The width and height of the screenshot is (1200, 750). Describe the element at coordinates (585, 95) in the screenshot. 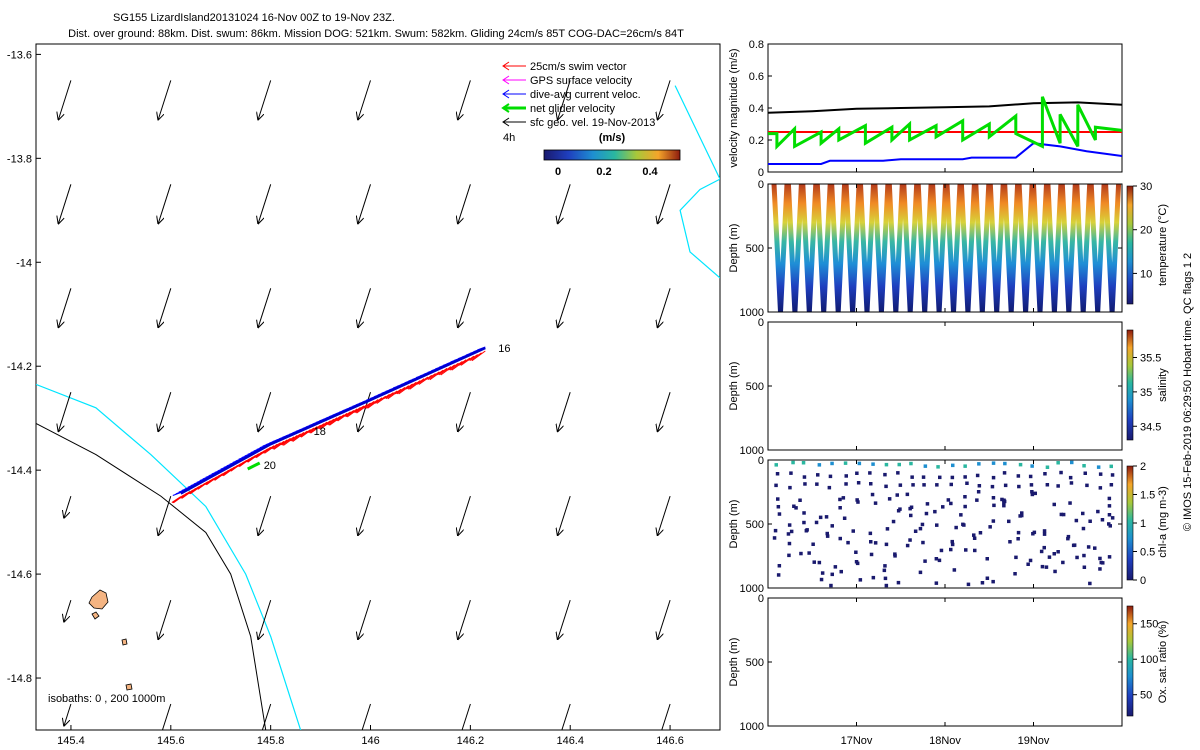

I see `legend-label-dac: dive-avg current veloc.` at that location.